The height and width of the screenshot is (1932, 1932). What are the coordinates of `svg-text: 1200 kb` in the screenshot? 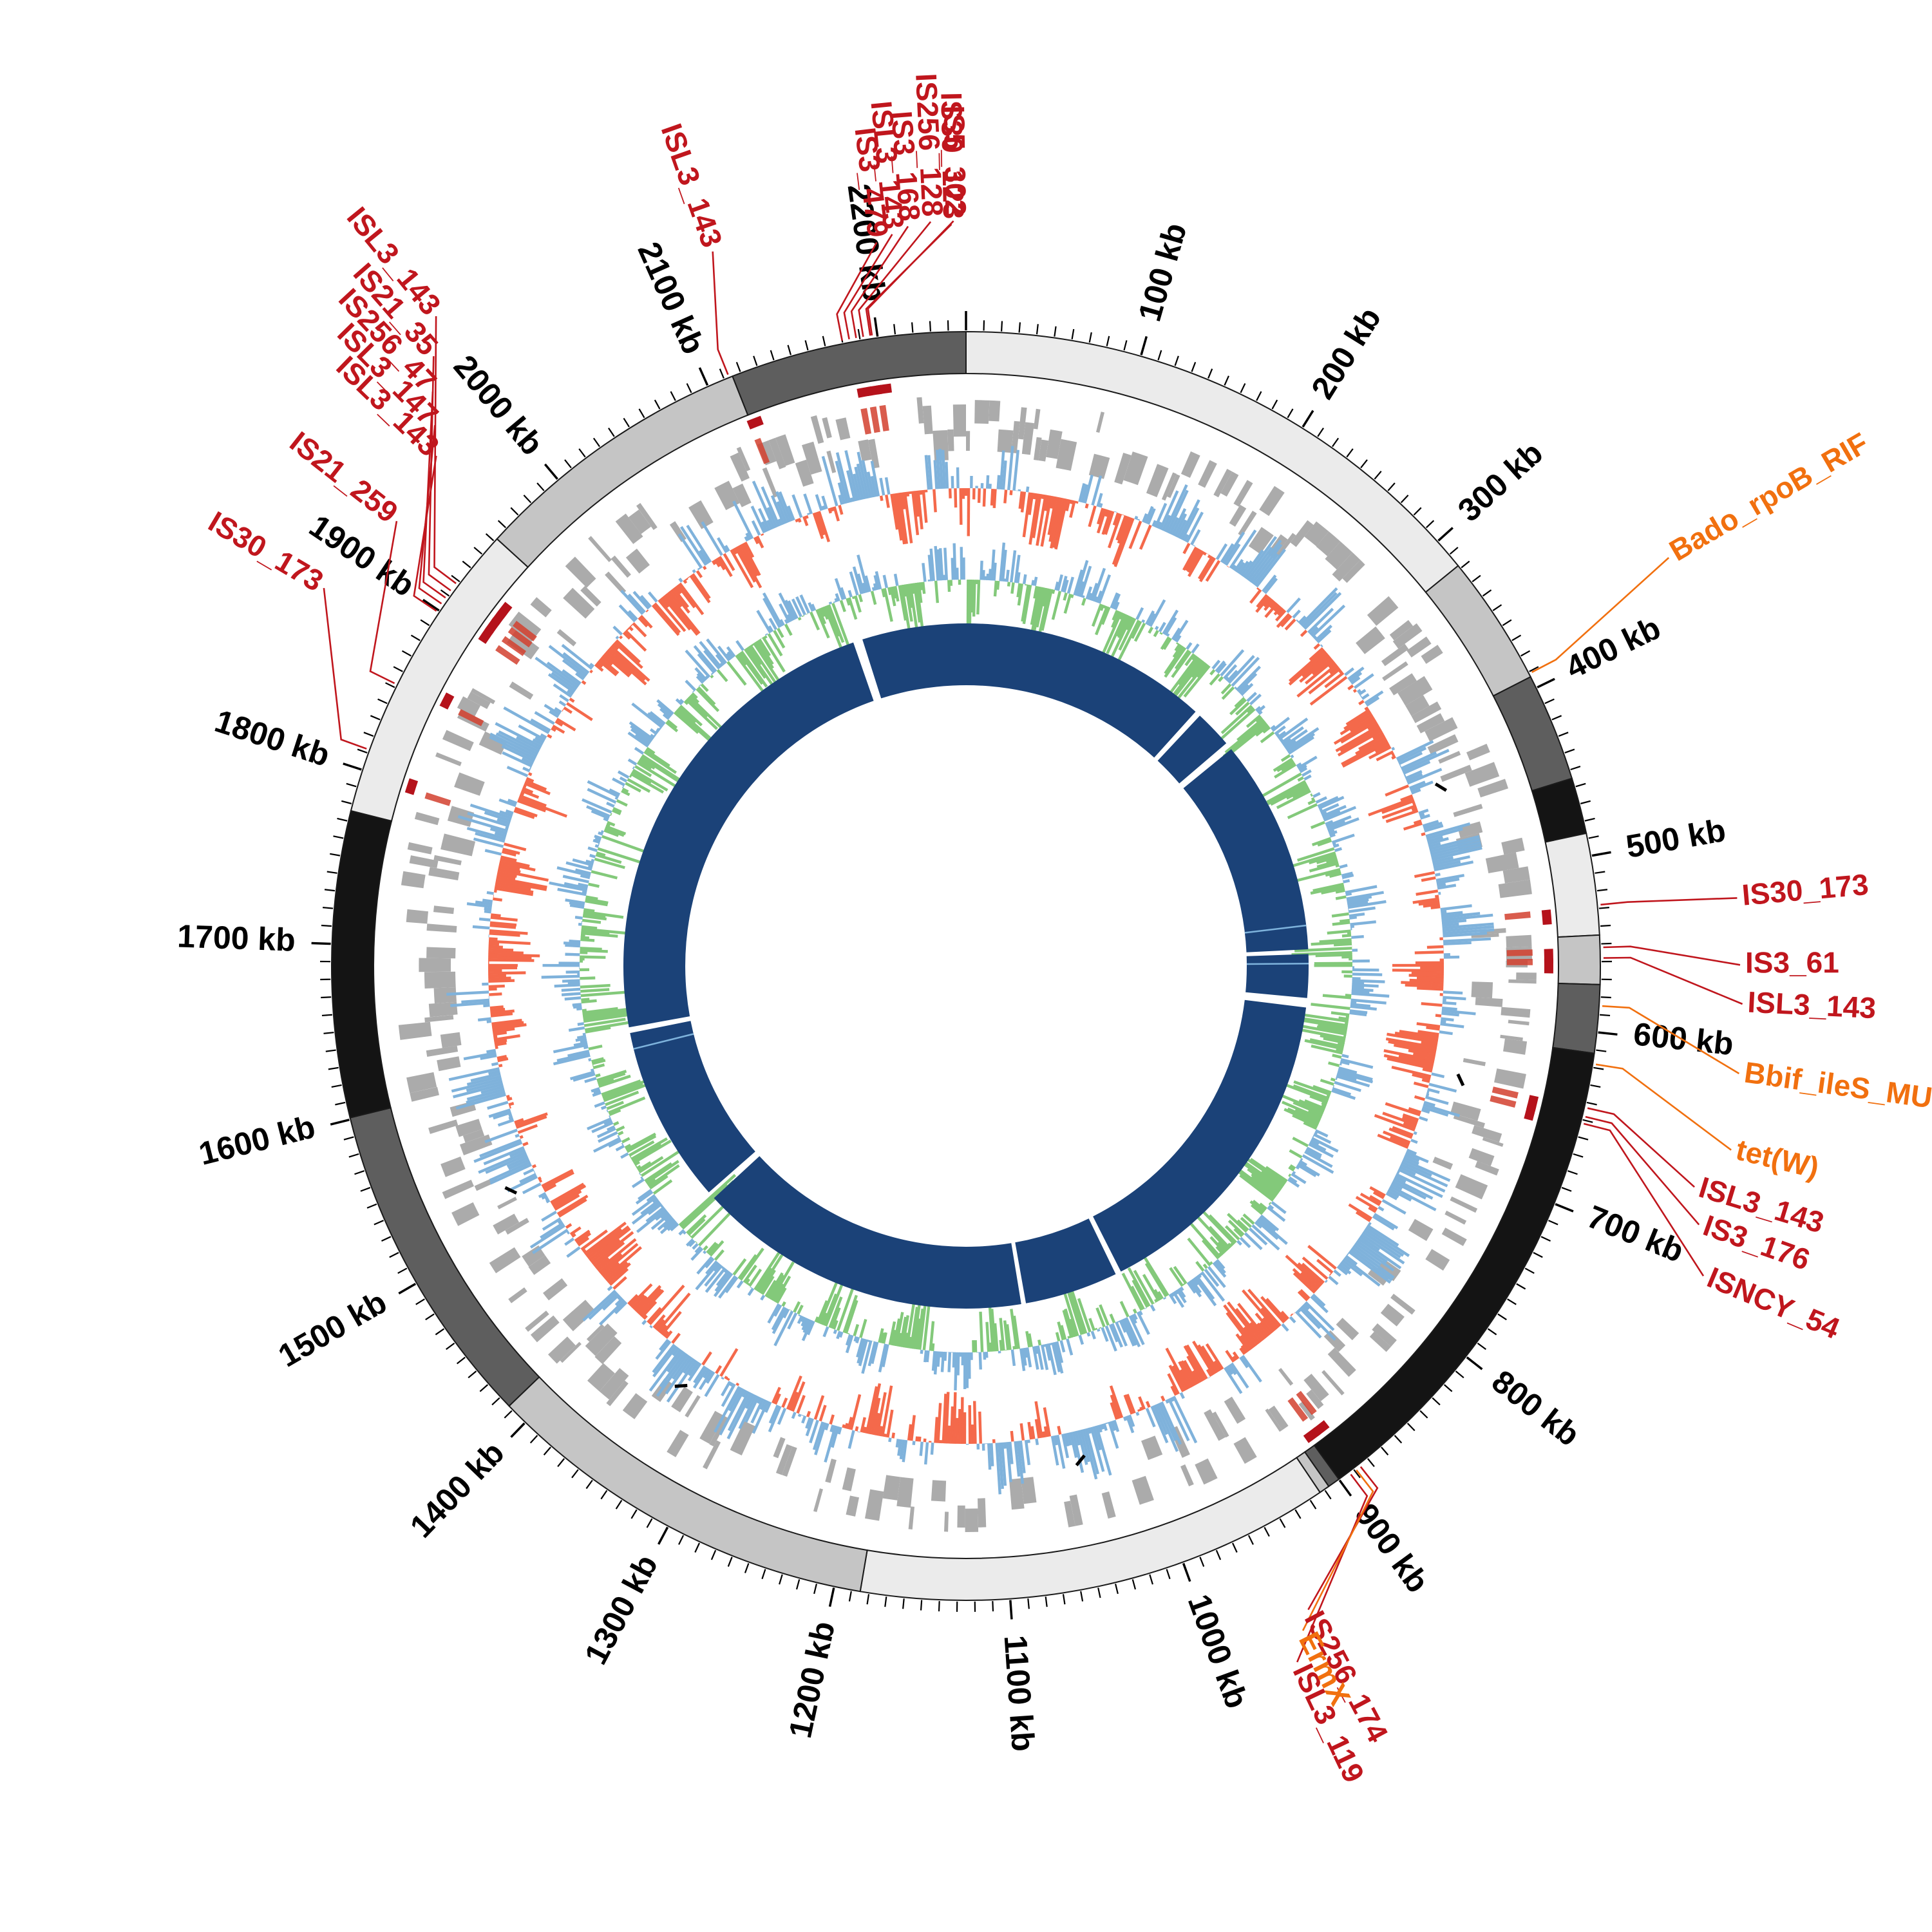 It's located at (812, 1679).